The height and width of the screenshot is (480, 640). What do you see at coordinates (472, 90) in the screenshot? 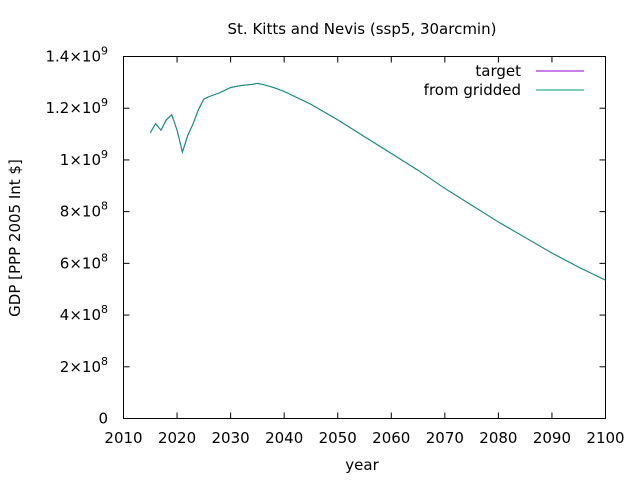
I see `legend-label: from gridded` at bounding box center [472, 90].